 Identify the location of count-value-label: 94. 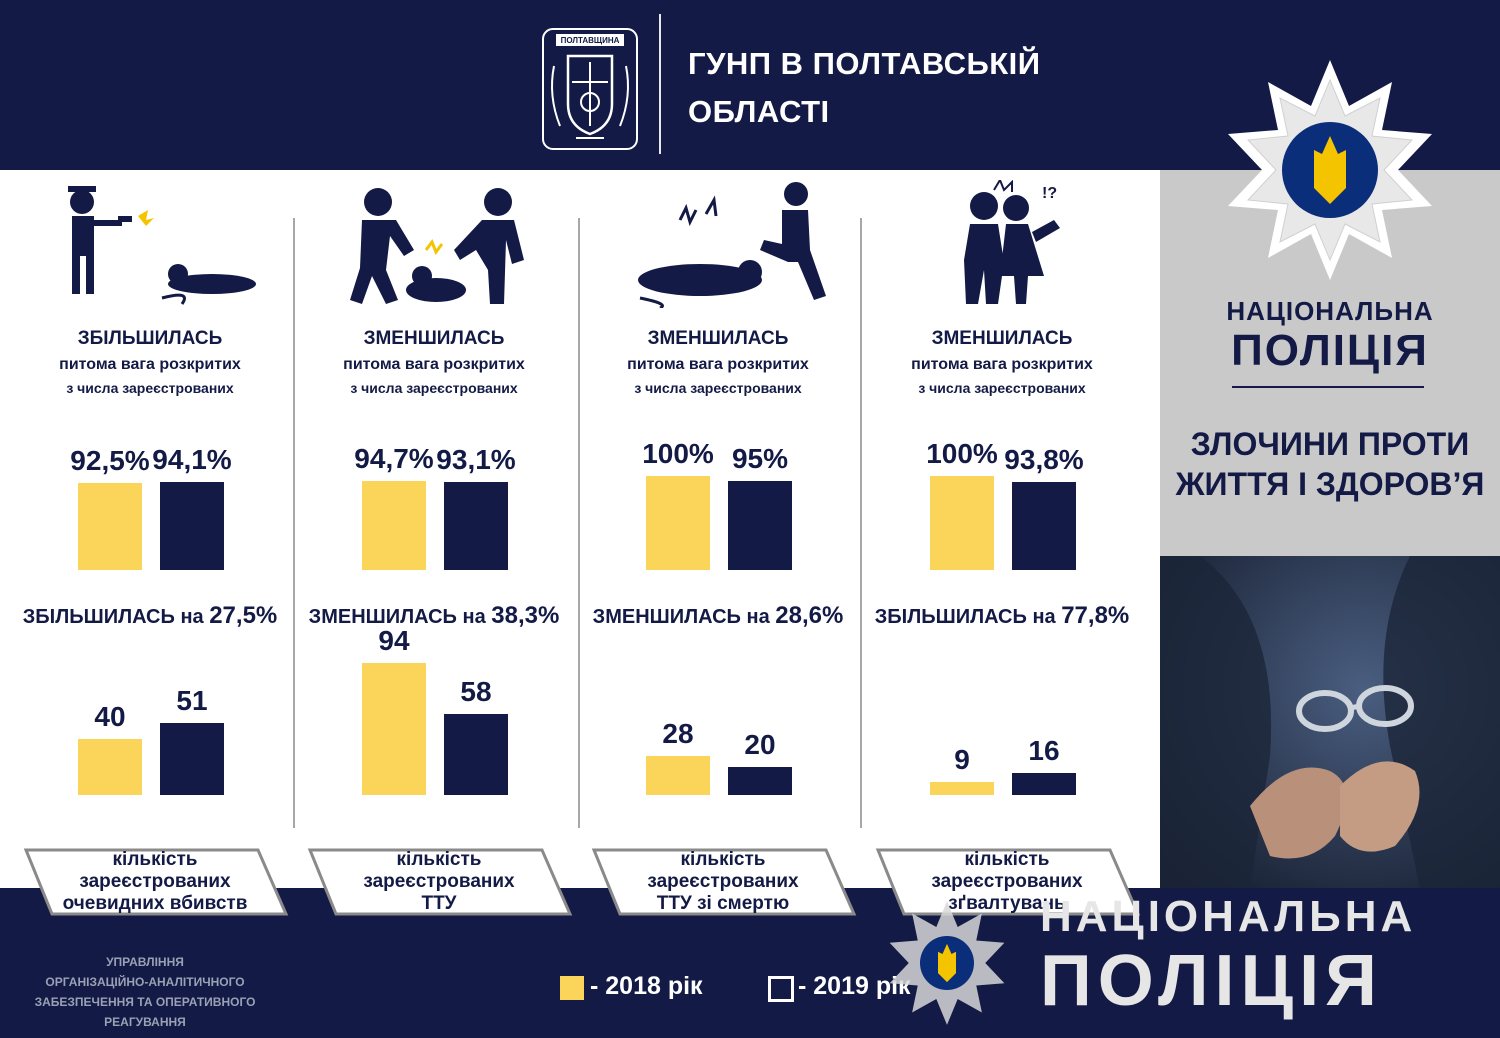
(394, 640).